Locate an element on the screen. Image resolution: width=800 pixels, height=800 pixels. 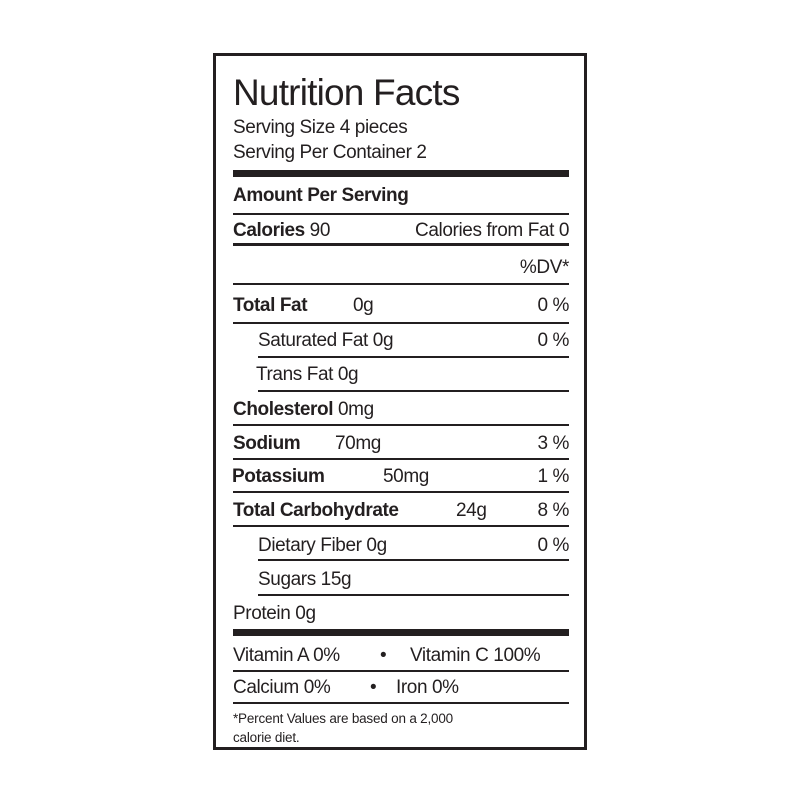
nutrient-label: Sugars 15g is located at coordinates (305, 579).